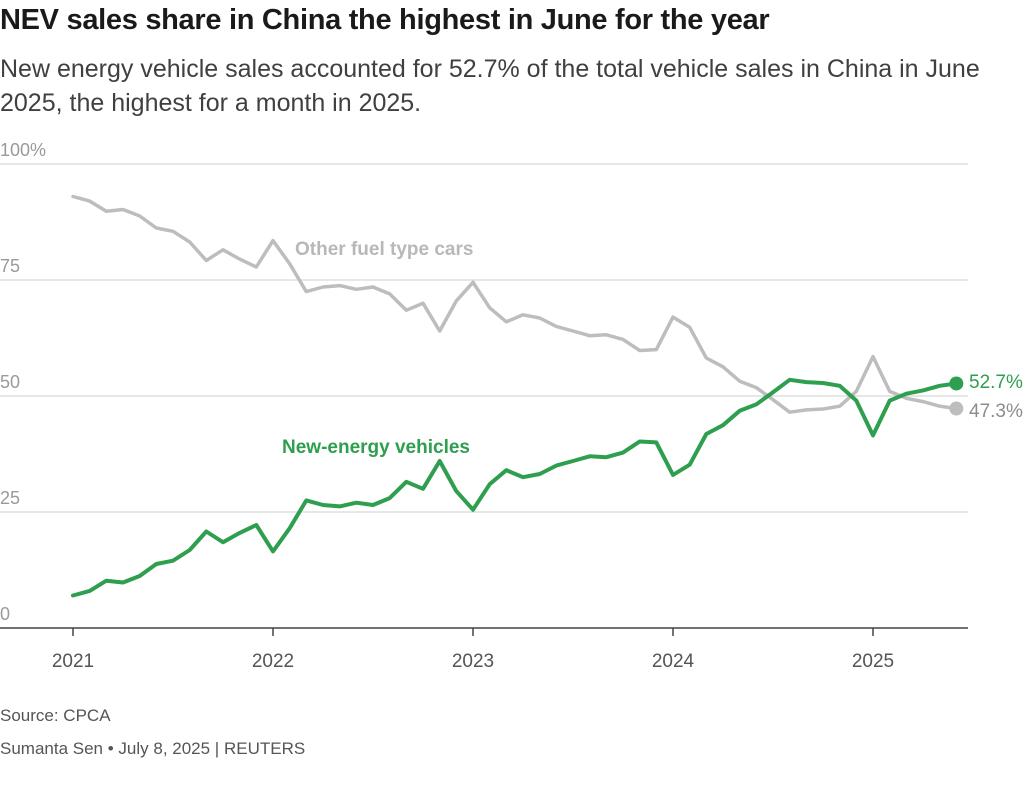 This screenshot has height=790, width=1024. What do you see at coordinates (23, 382) in the screenshot?
I see `y-axis-ticks: 0 25 50 75 100%` at bounding box center [23, 382].